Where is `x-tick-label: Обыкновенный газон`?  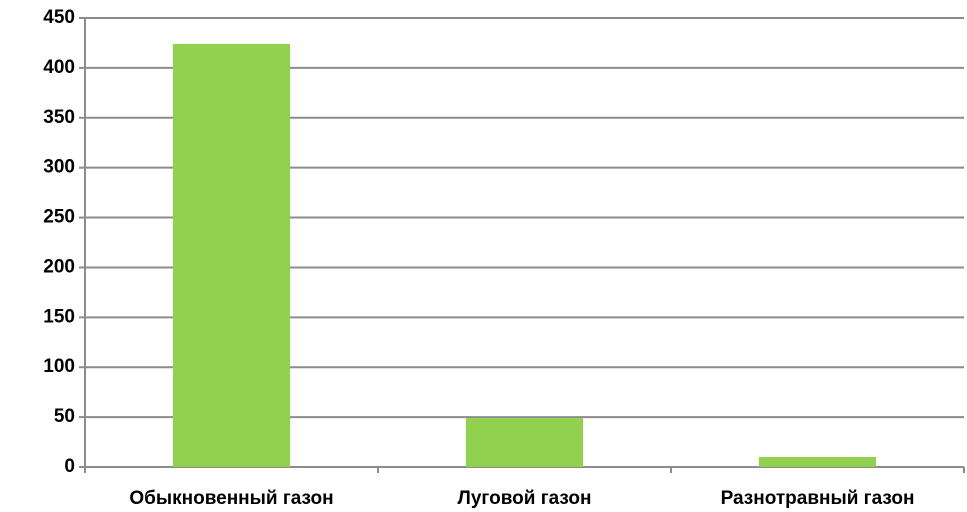 x-tick-label: Обыкновенный газон is located at coordinates (231, 498).